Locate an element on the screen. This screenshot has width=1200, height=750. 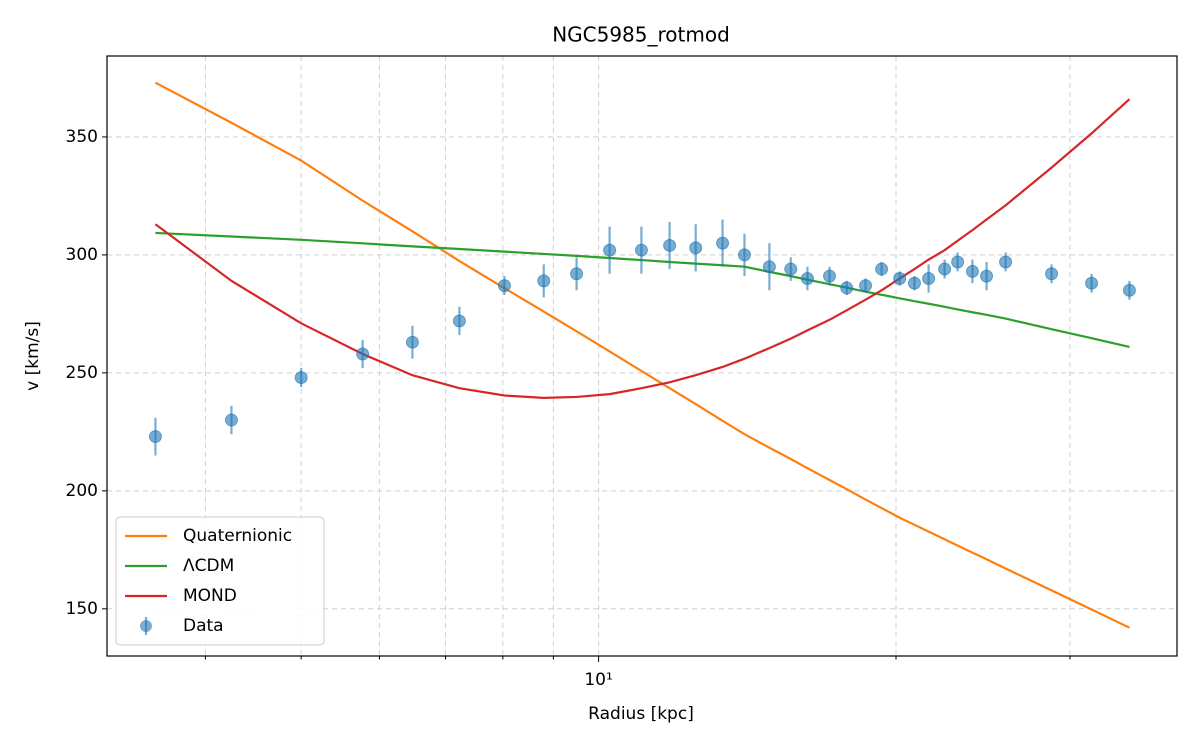
chart-title: NGC5985_rotmod is located at coordinates (641, 35).